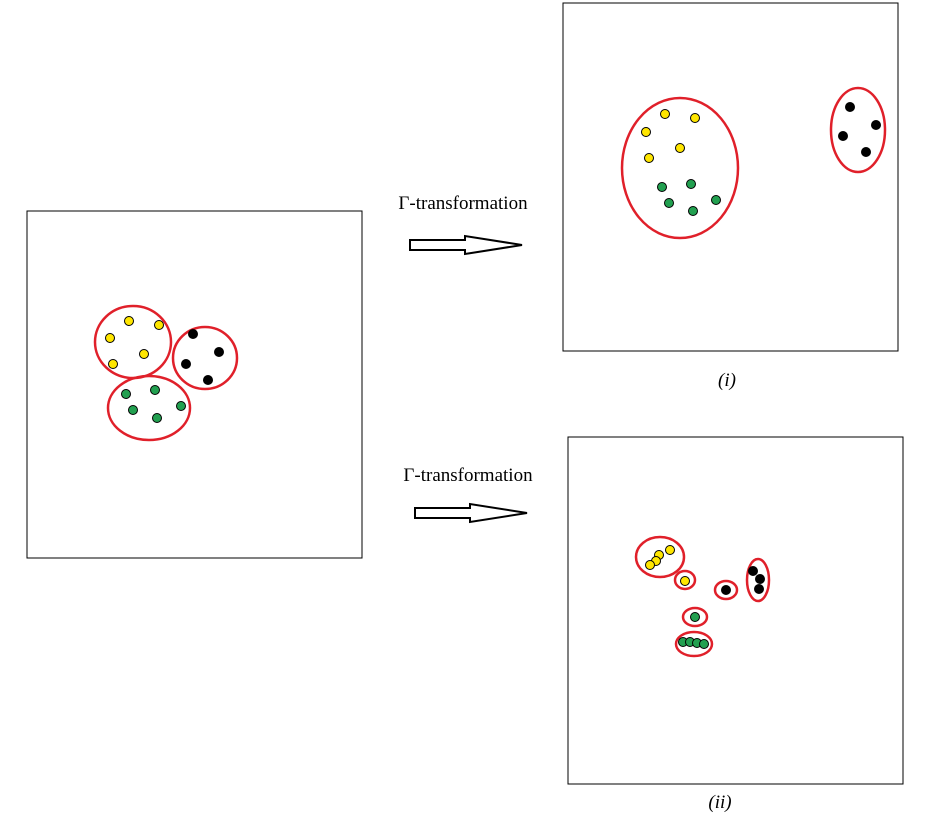 The image size is (925, 815). I want to click on original-yellow-cluster-outline, so click(133, 342).